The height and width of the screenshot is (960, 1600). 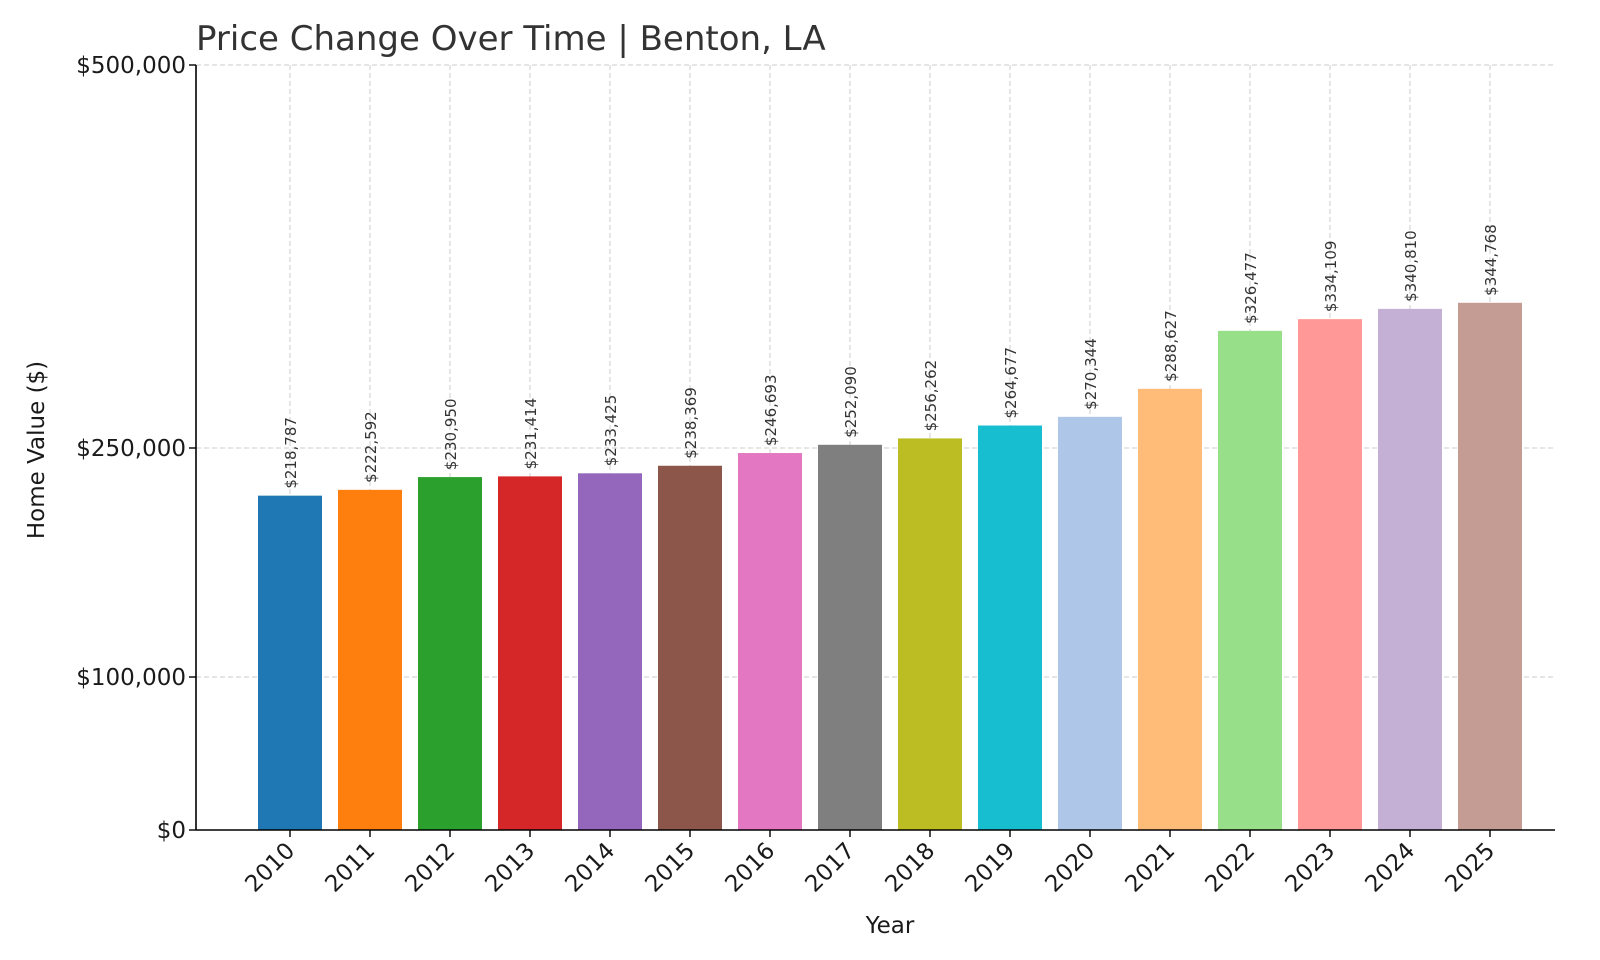 I want to click on x-tick-label: 2017, so click(x=830, y=868).